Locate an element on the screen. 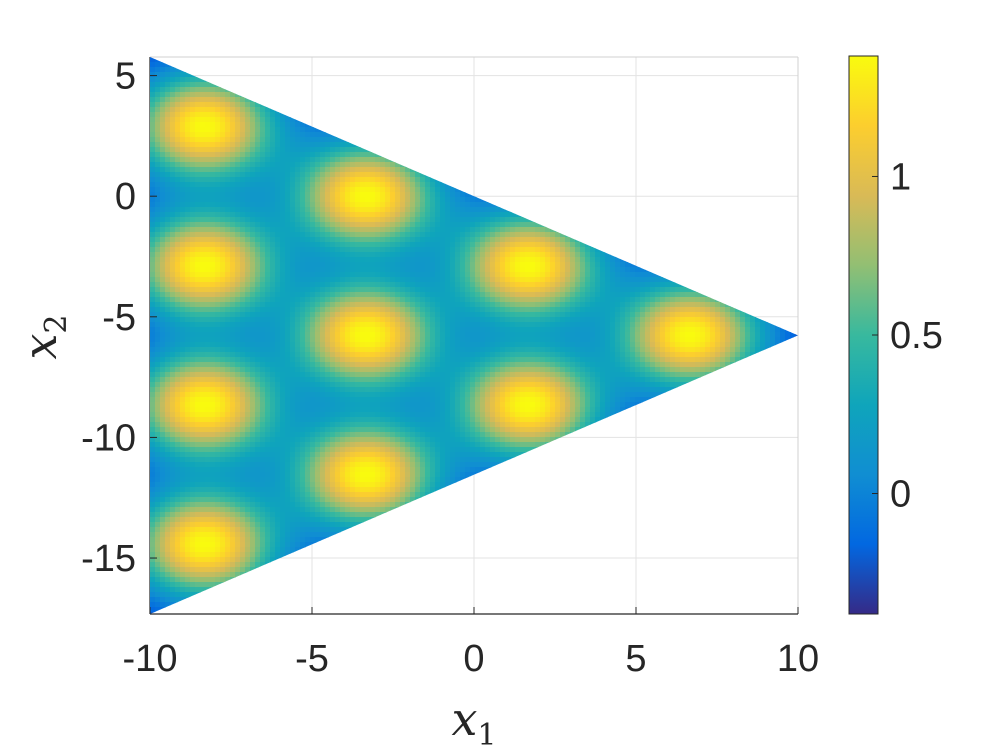  y-tick-label-4: -15 is located at coordinates (108, 559).